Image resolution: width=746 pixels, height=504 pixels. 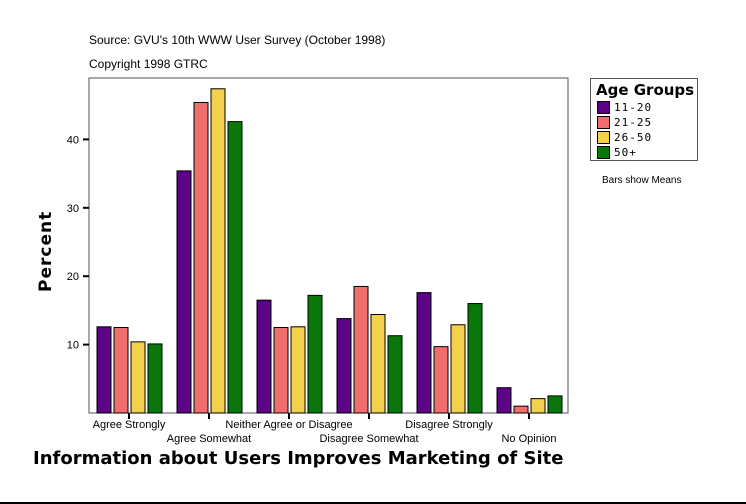 What do you see at coordinates (368, 439) in the screenshot?
I see `x-tick-label: Disagree Somewhat` at bounding box center [368, 439].